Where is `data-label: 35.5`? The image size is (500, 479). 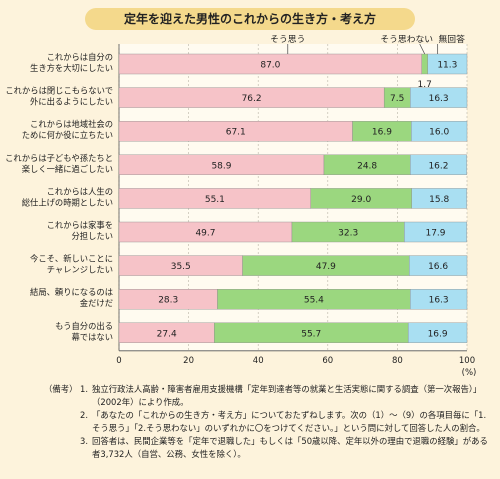 data-label: 35.5 is located at coordinates (181, 267).